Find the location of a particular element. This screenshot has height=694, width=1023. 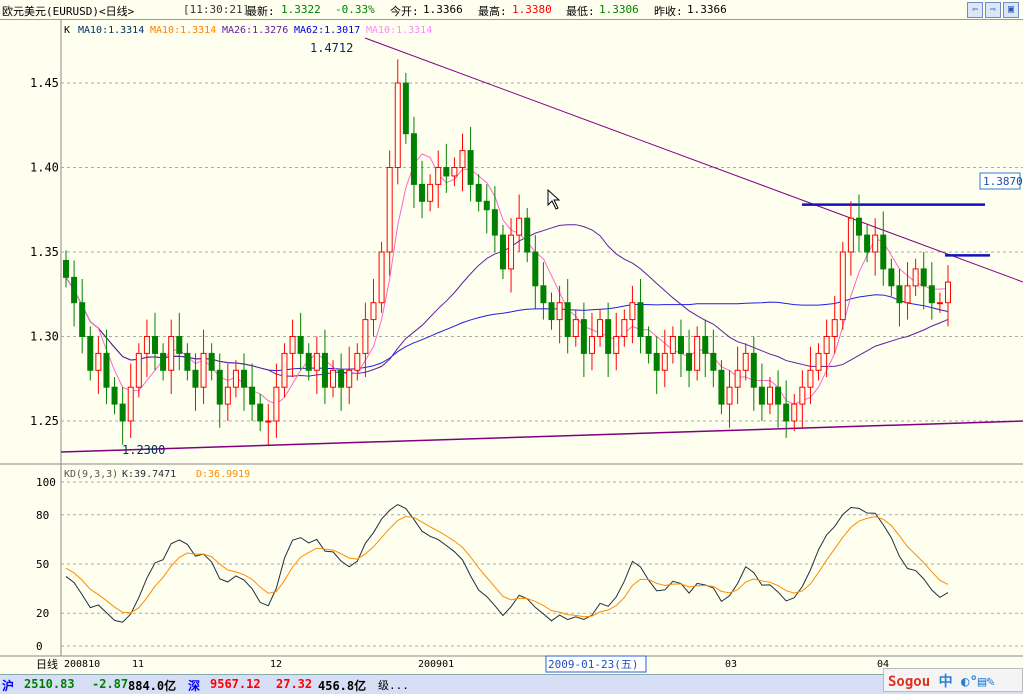

legend-ma1: MA10:1.3314 is located at coordinates (111, 30).